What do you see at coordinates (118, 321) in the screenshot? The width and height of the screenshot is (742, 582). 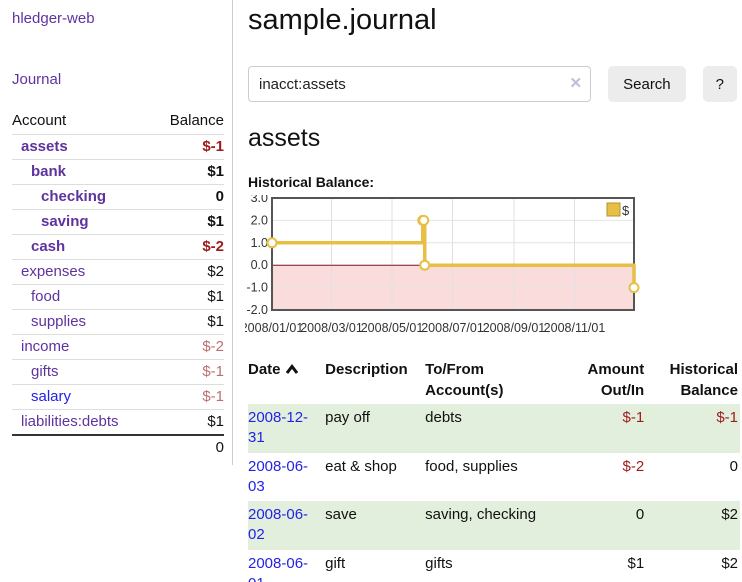 I see `account-row: supplies $1` at bounding box center [118, 321].